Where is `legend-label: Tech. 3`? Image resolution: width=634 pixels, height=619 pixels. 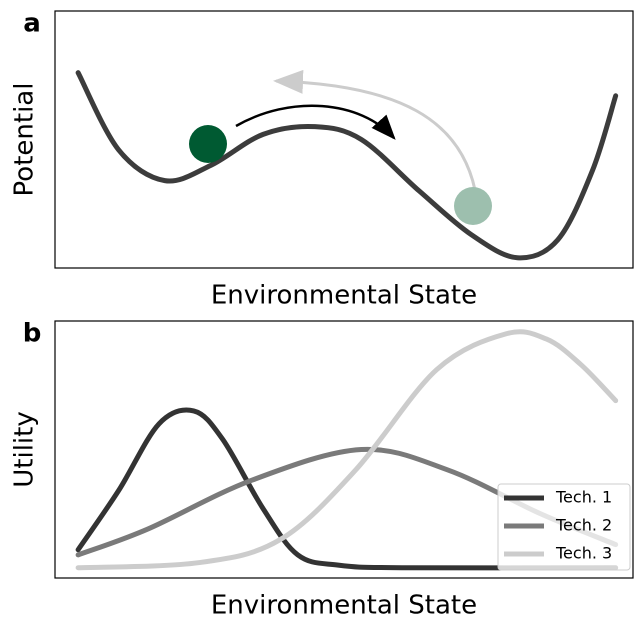 legend-label: Tech. 3 is located at coordinates (583, 553).